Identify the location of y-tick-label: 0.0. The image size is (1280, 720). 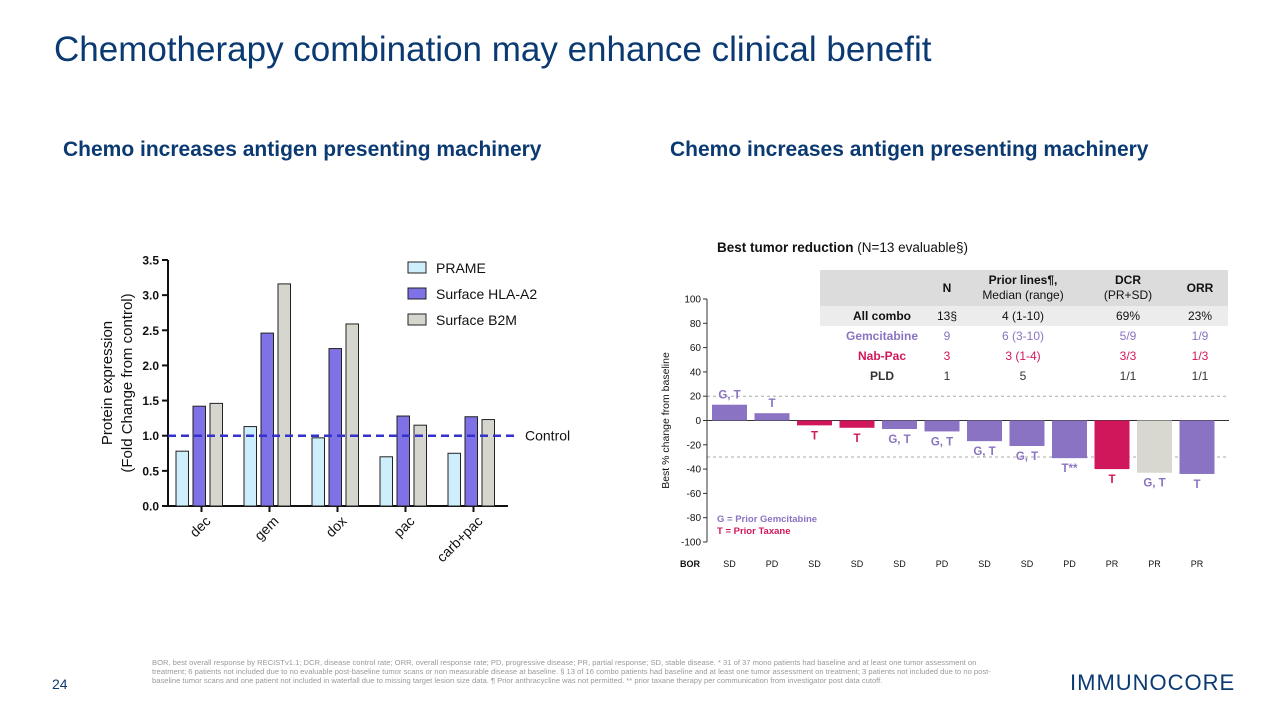
(150, 507).